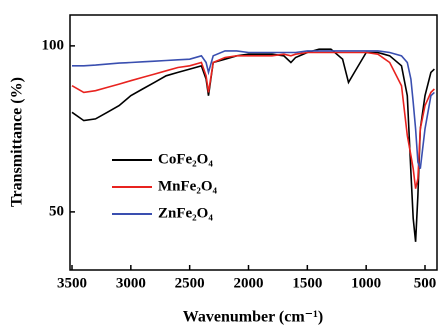 The height and width of the screenshot is (331, 442). What do you see at coordinates (307, 283) in the screenshot?
I see `x-tick-label: 1500` at bounding box center [307, 283].